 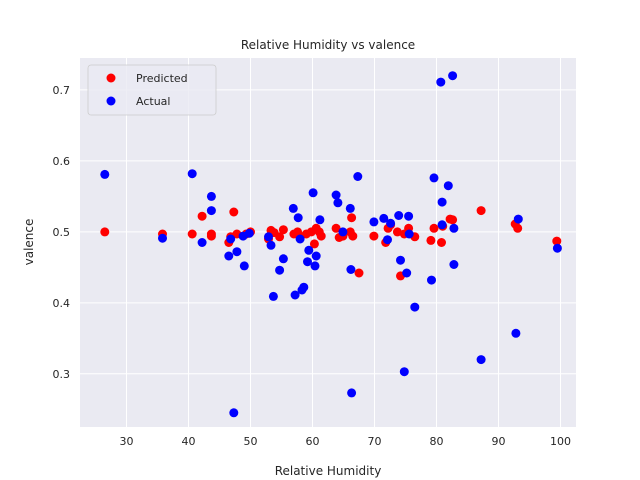 What do you see at coordinates (111, 78) in the screenshot?
I see `legend-marker-predicted` at bounding box center [111, 78].